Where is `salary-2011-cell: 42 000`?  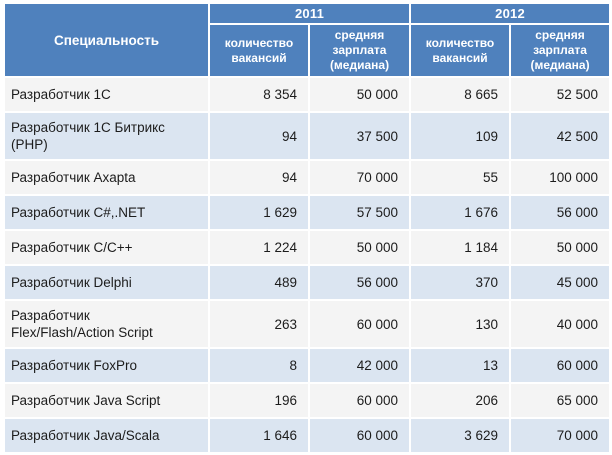 salary-2011-cell: 42 000 is located at coordinates (360, 365).